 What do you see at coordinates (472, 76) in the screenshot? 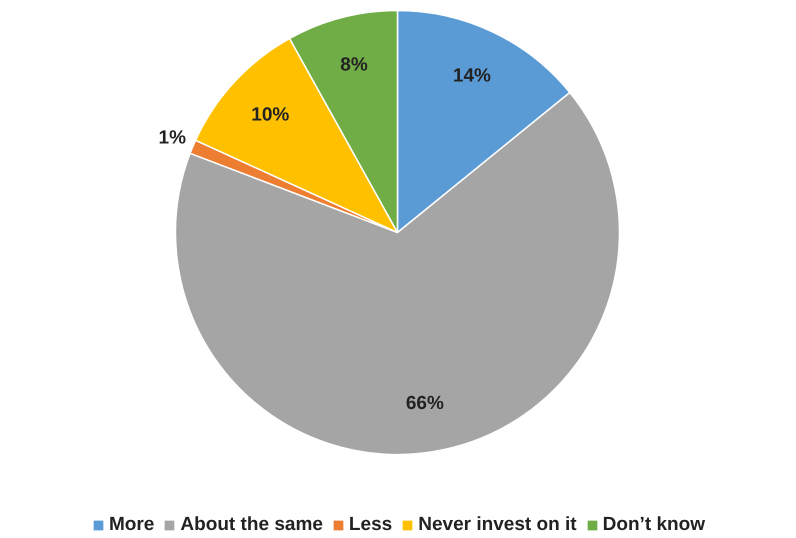
I see `data-label: 14%` at bounding box center [472, 76].